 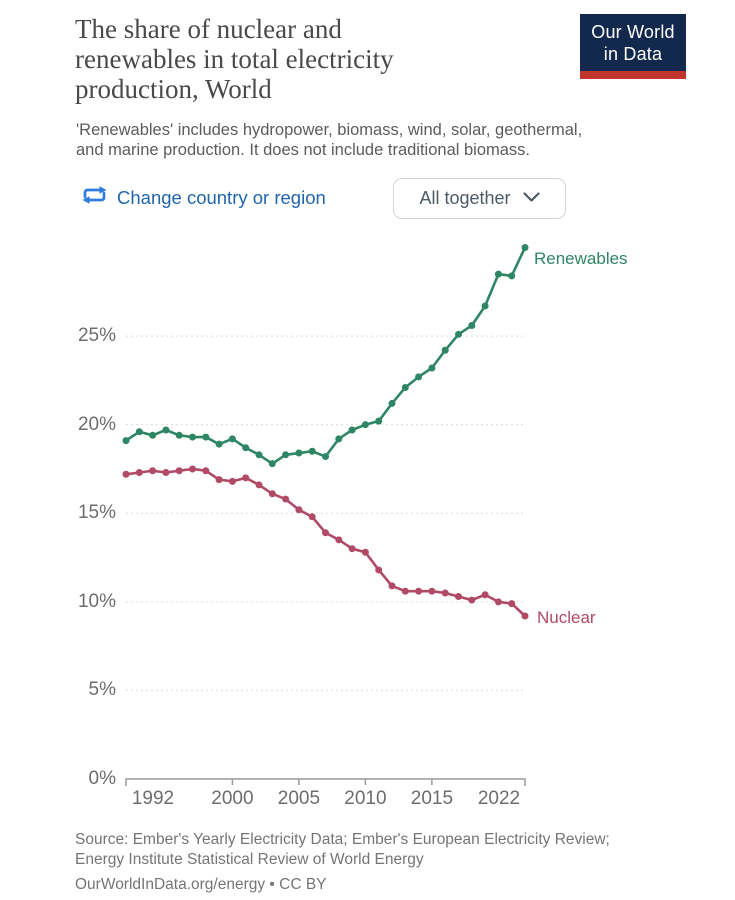 I want to click on title-line: The share of nuclear and, so click(x=208, y=29).